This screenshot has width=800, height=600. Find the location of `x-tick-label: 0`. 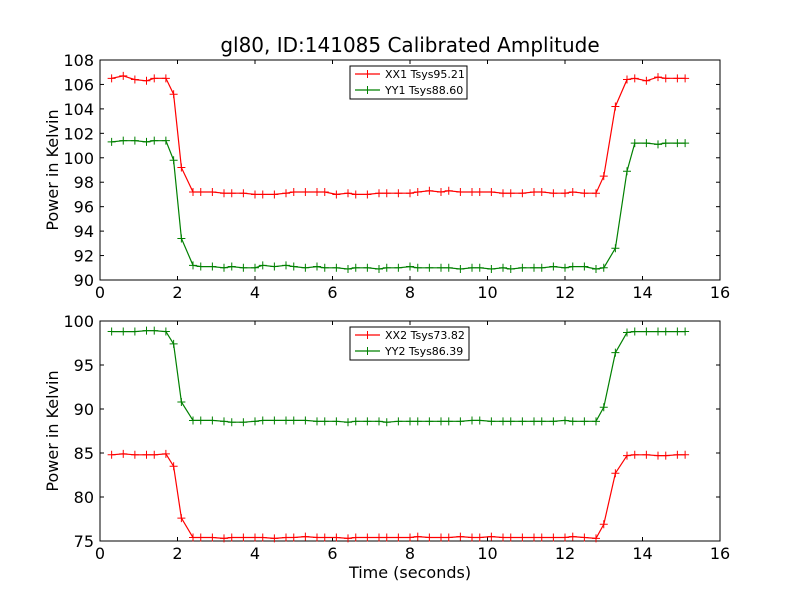

x-tick-label: 0 is located at coordinates (100, 292).